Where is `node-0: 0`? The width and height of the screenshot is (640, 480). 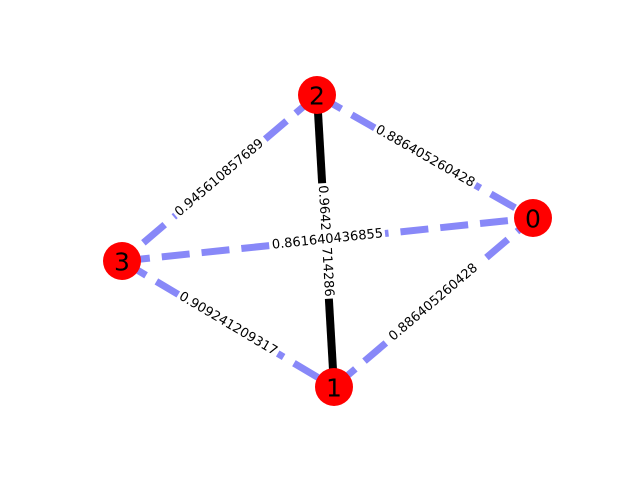 node-0: 0 is located at coordinates (533, 218).